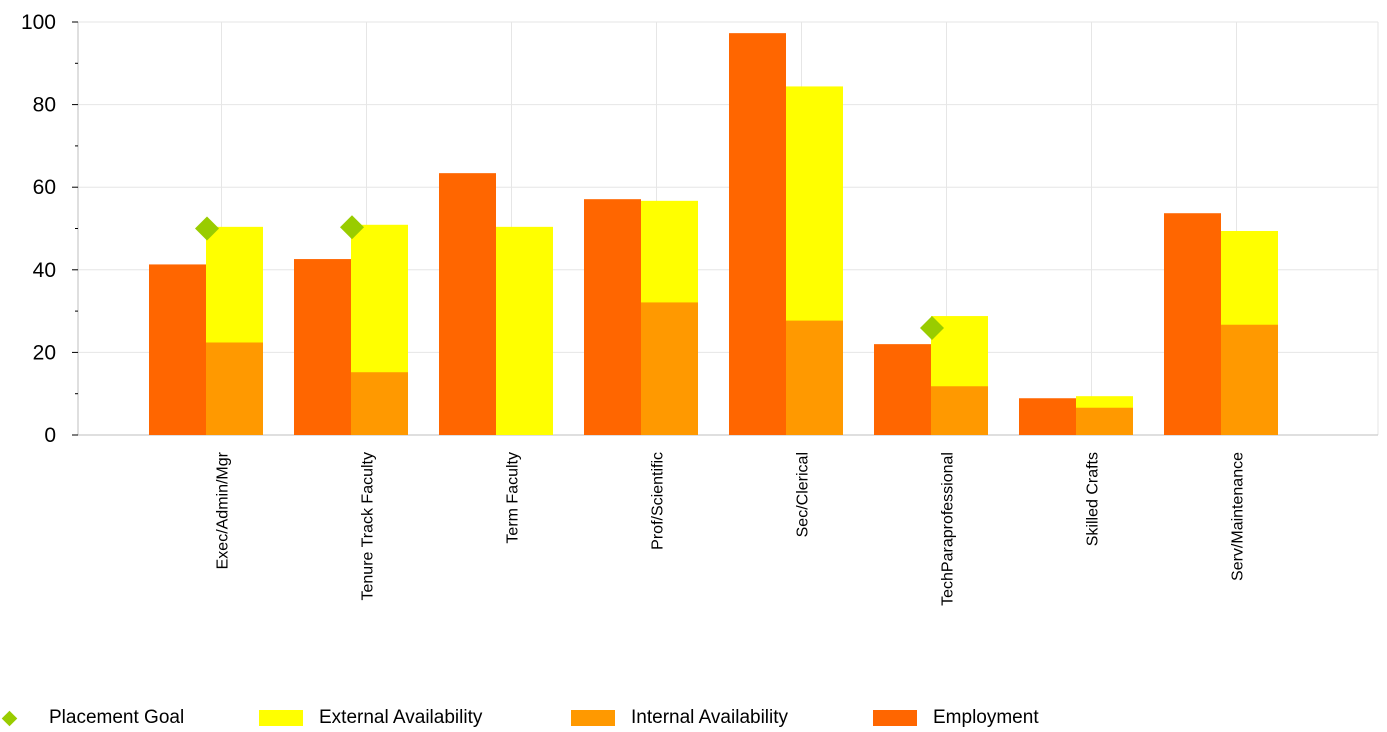 The height and width of the screenshot is (732, 1387). Describe the element at coordinates (803, 494) in the screenshot. I see `x-tick-label: Sec/Clerical` at that location.